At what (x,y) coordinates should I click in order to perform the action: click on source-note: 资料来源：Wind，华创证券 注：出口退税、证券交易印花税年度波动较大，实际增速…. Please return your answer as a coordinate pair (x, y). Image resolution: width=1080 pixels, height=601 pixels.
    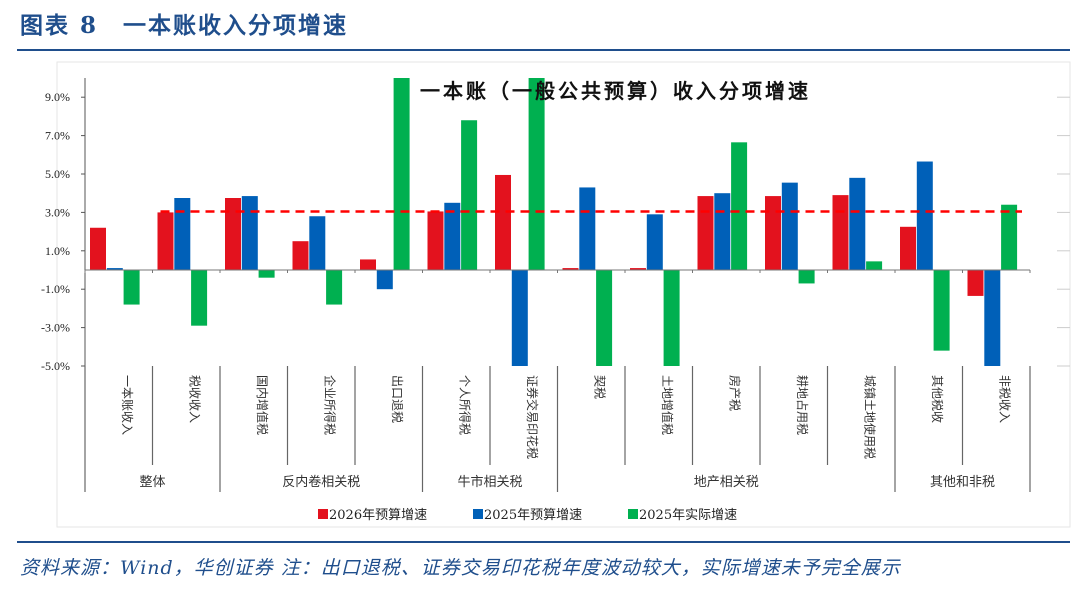
    Looking at the image, I should click on (460, 568).